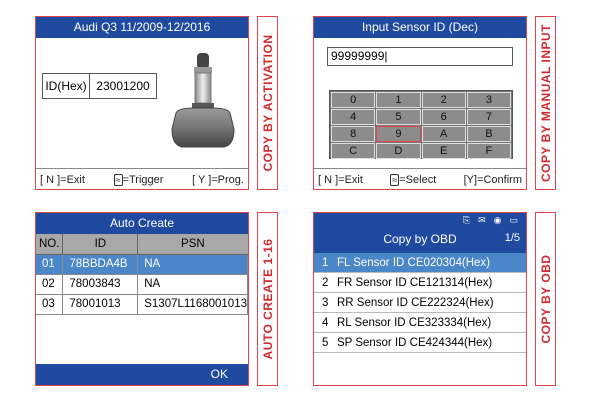 The width and height of the screenshot is (600, 403). I want to click on select-hint: ≈ =Select, so click(413, 180).